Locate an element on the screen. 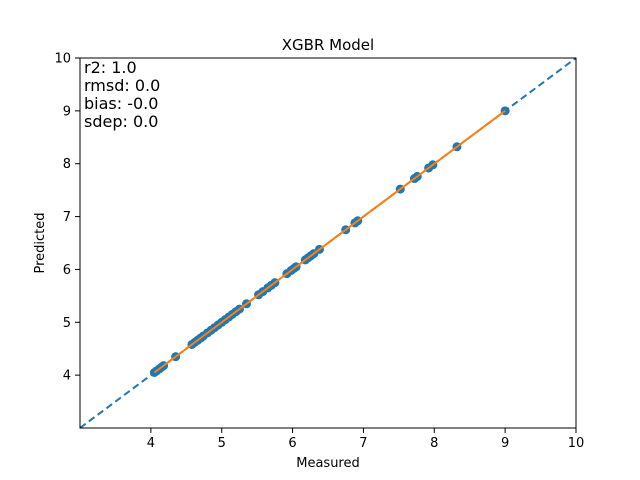  stat-line: sdep: 0.0 is located at coordinates (121, 121).